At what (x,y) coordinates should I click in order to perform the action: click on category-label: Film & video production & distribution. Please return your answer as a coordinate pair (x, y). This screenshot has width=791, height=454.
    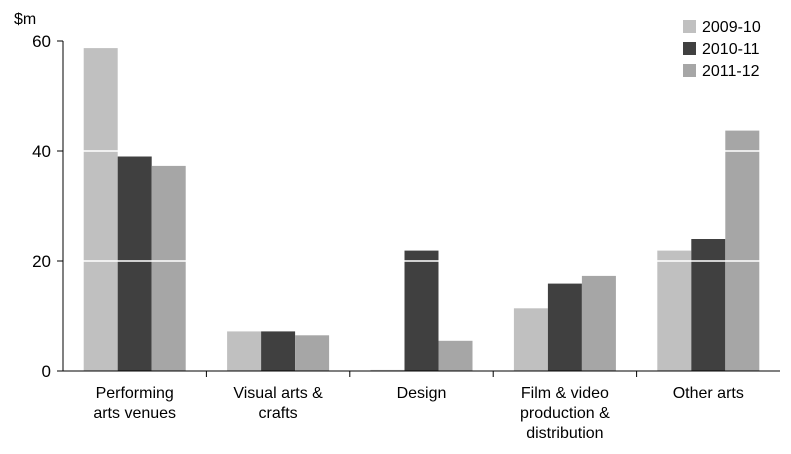
    Looking at the image, I should click on (565, 413).